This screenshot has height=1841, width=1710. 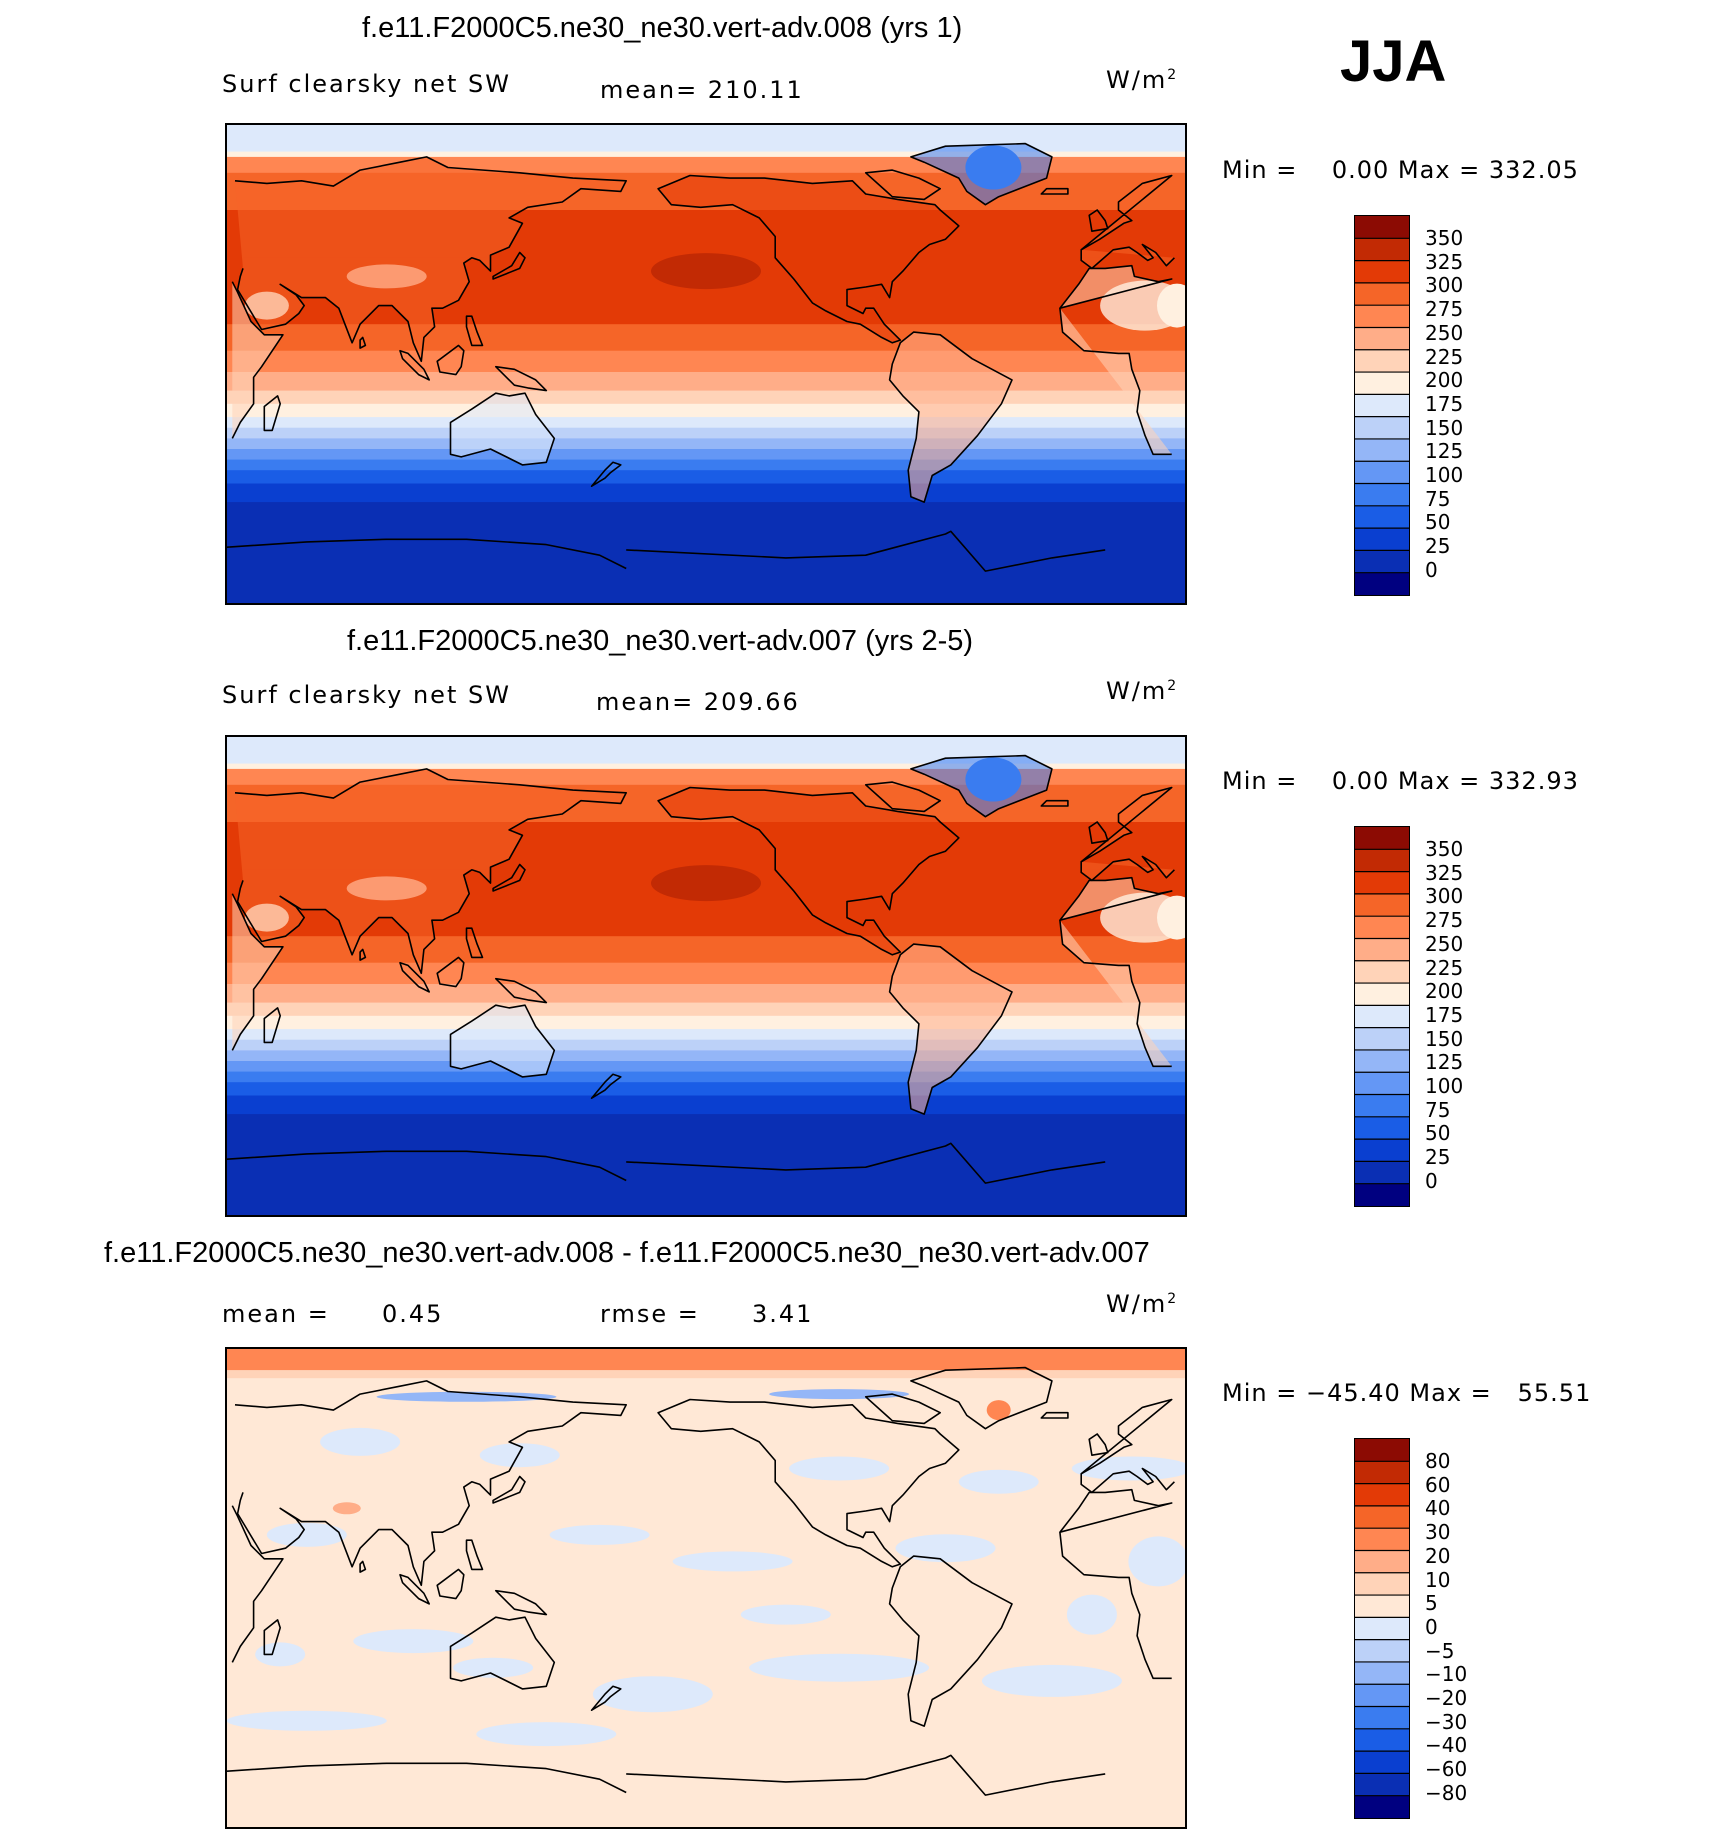 What do you see at coordinates (1438, 522) in the screenshot?
I see `cb1-tick: 50` at bounding box center [1438, 522].